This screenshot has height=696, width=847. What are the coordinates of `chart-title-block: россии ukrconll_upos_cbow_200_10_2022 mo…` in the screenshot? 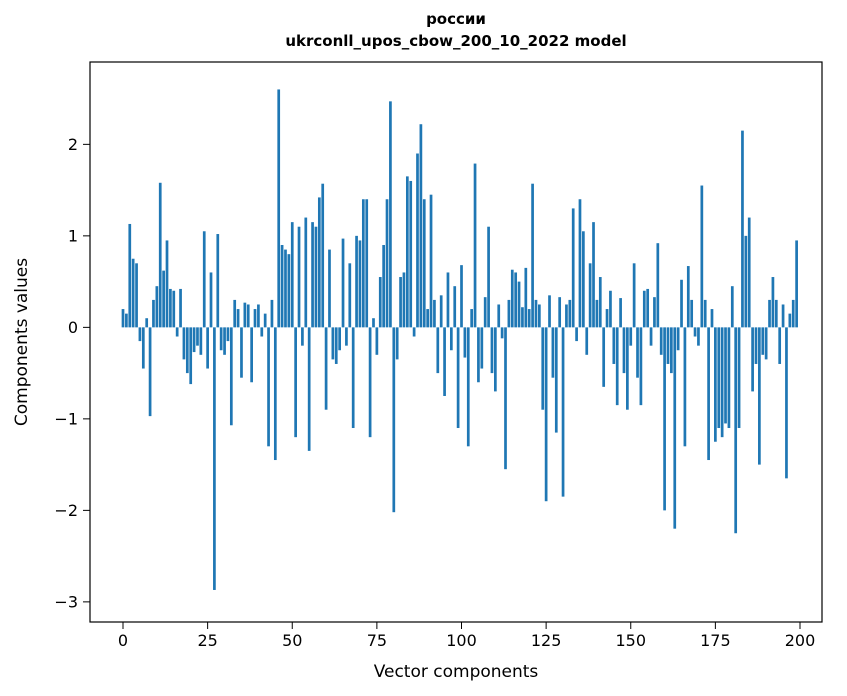 It's located at (456, 30).